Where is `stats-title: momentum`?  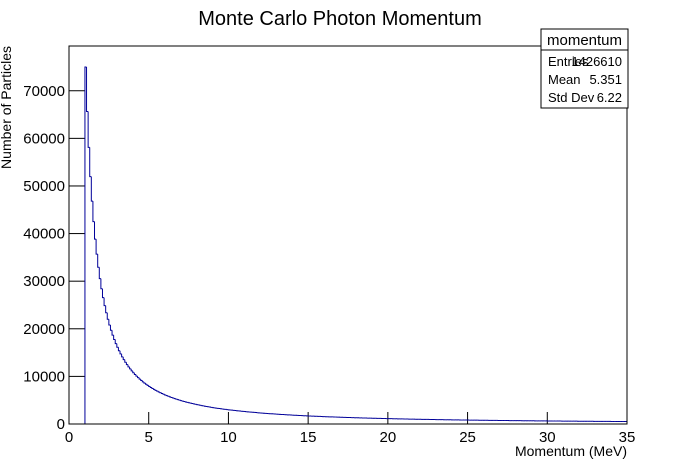 stats-title: momentum is located at coordinates (584, 40).